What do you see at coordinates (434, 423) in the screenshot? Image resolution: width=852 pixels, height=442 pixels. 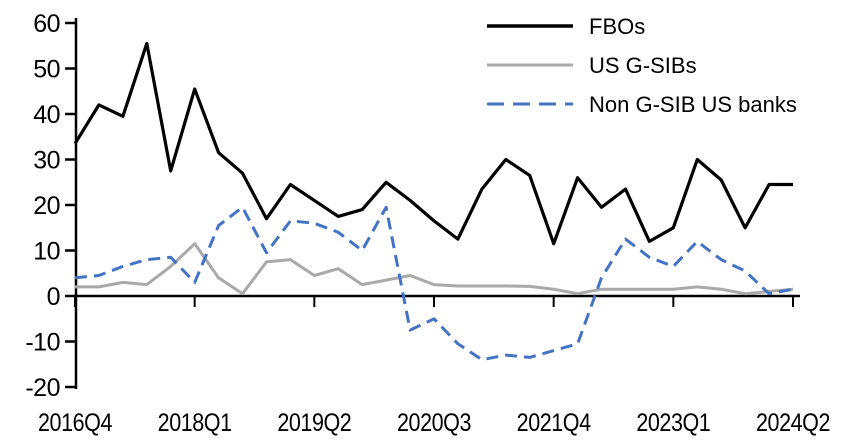 I see `x-tick-label: 2020Q3` at bounding box center [434, 423].